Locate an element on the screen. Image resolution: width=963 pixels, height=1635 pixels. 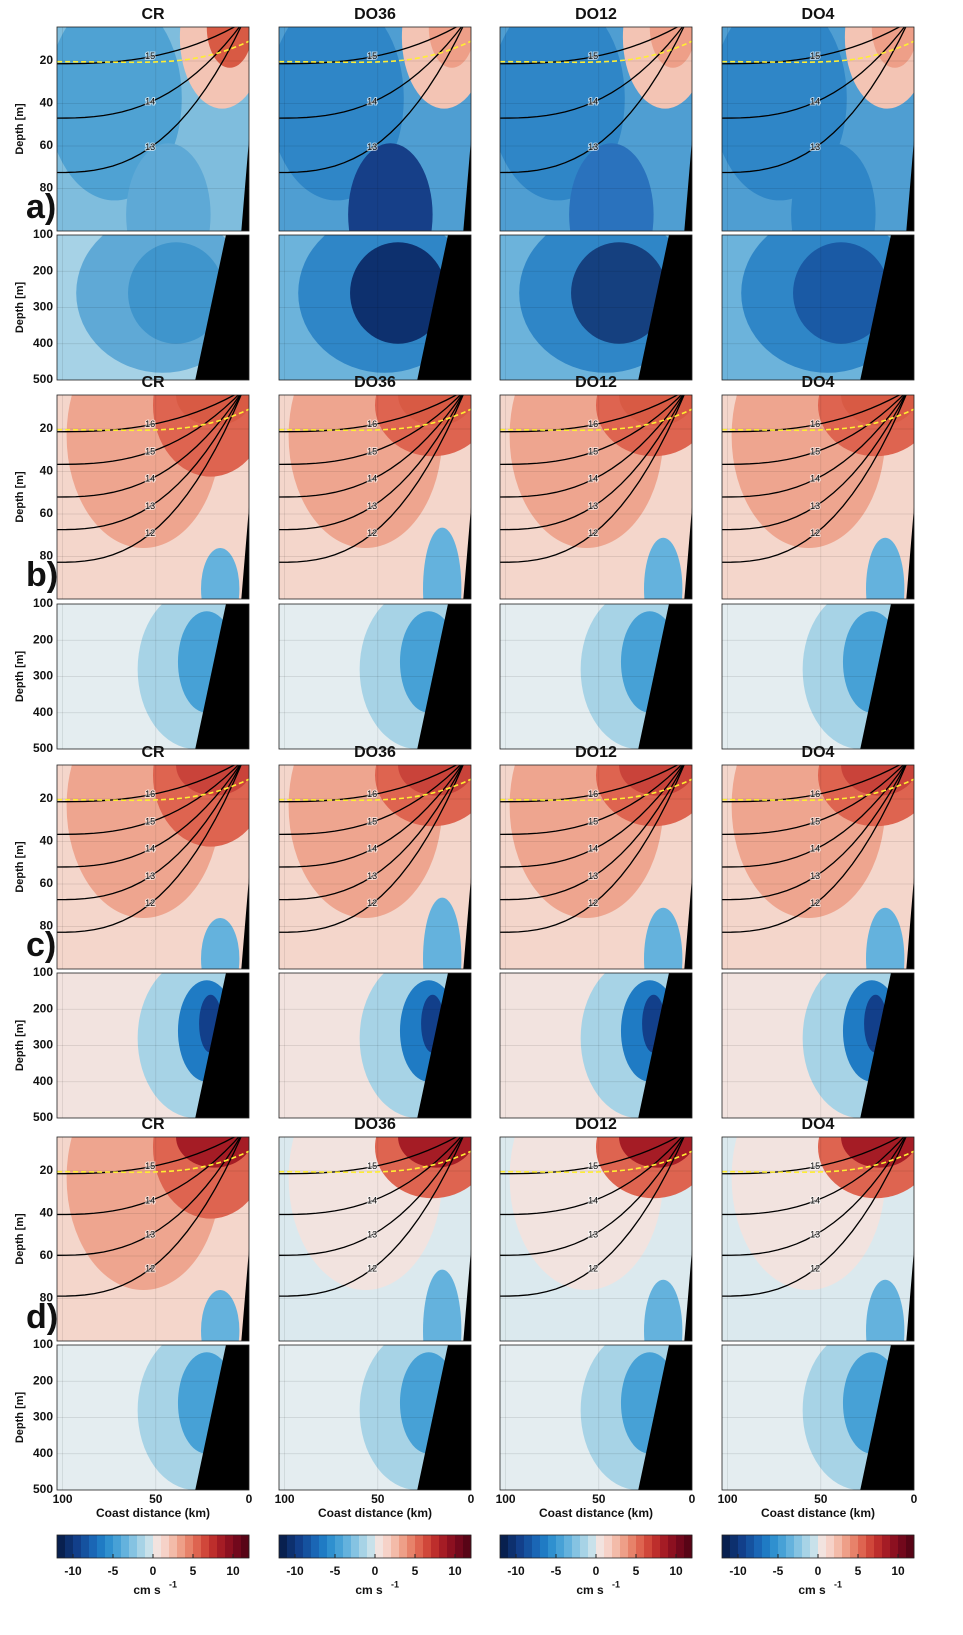
y-tick-label: 40 is located at coordinates (47, 1213).